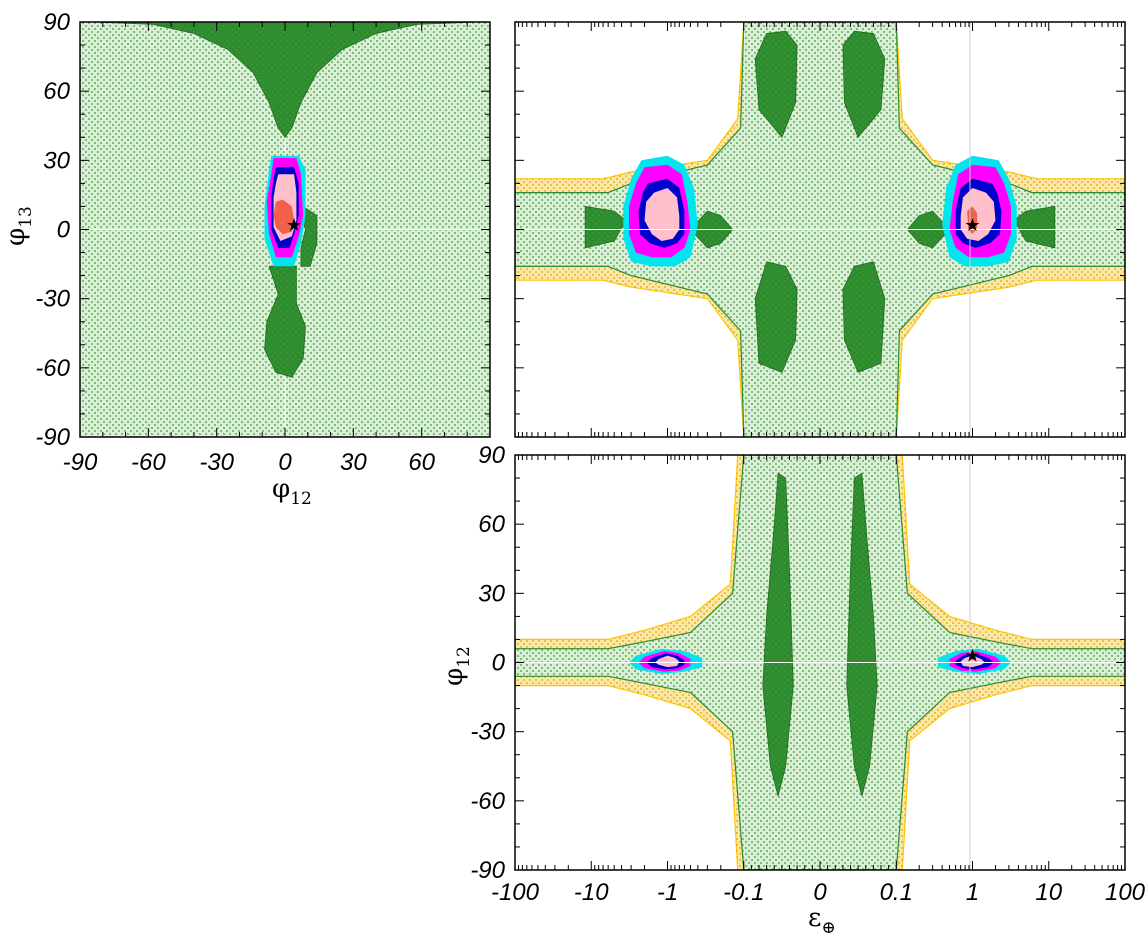 The image size is (1148, 935). What do you see at coordinates (216, 462) in the screenshot?
I see `x-tick-label: -30` at bounding box center [216, 462].